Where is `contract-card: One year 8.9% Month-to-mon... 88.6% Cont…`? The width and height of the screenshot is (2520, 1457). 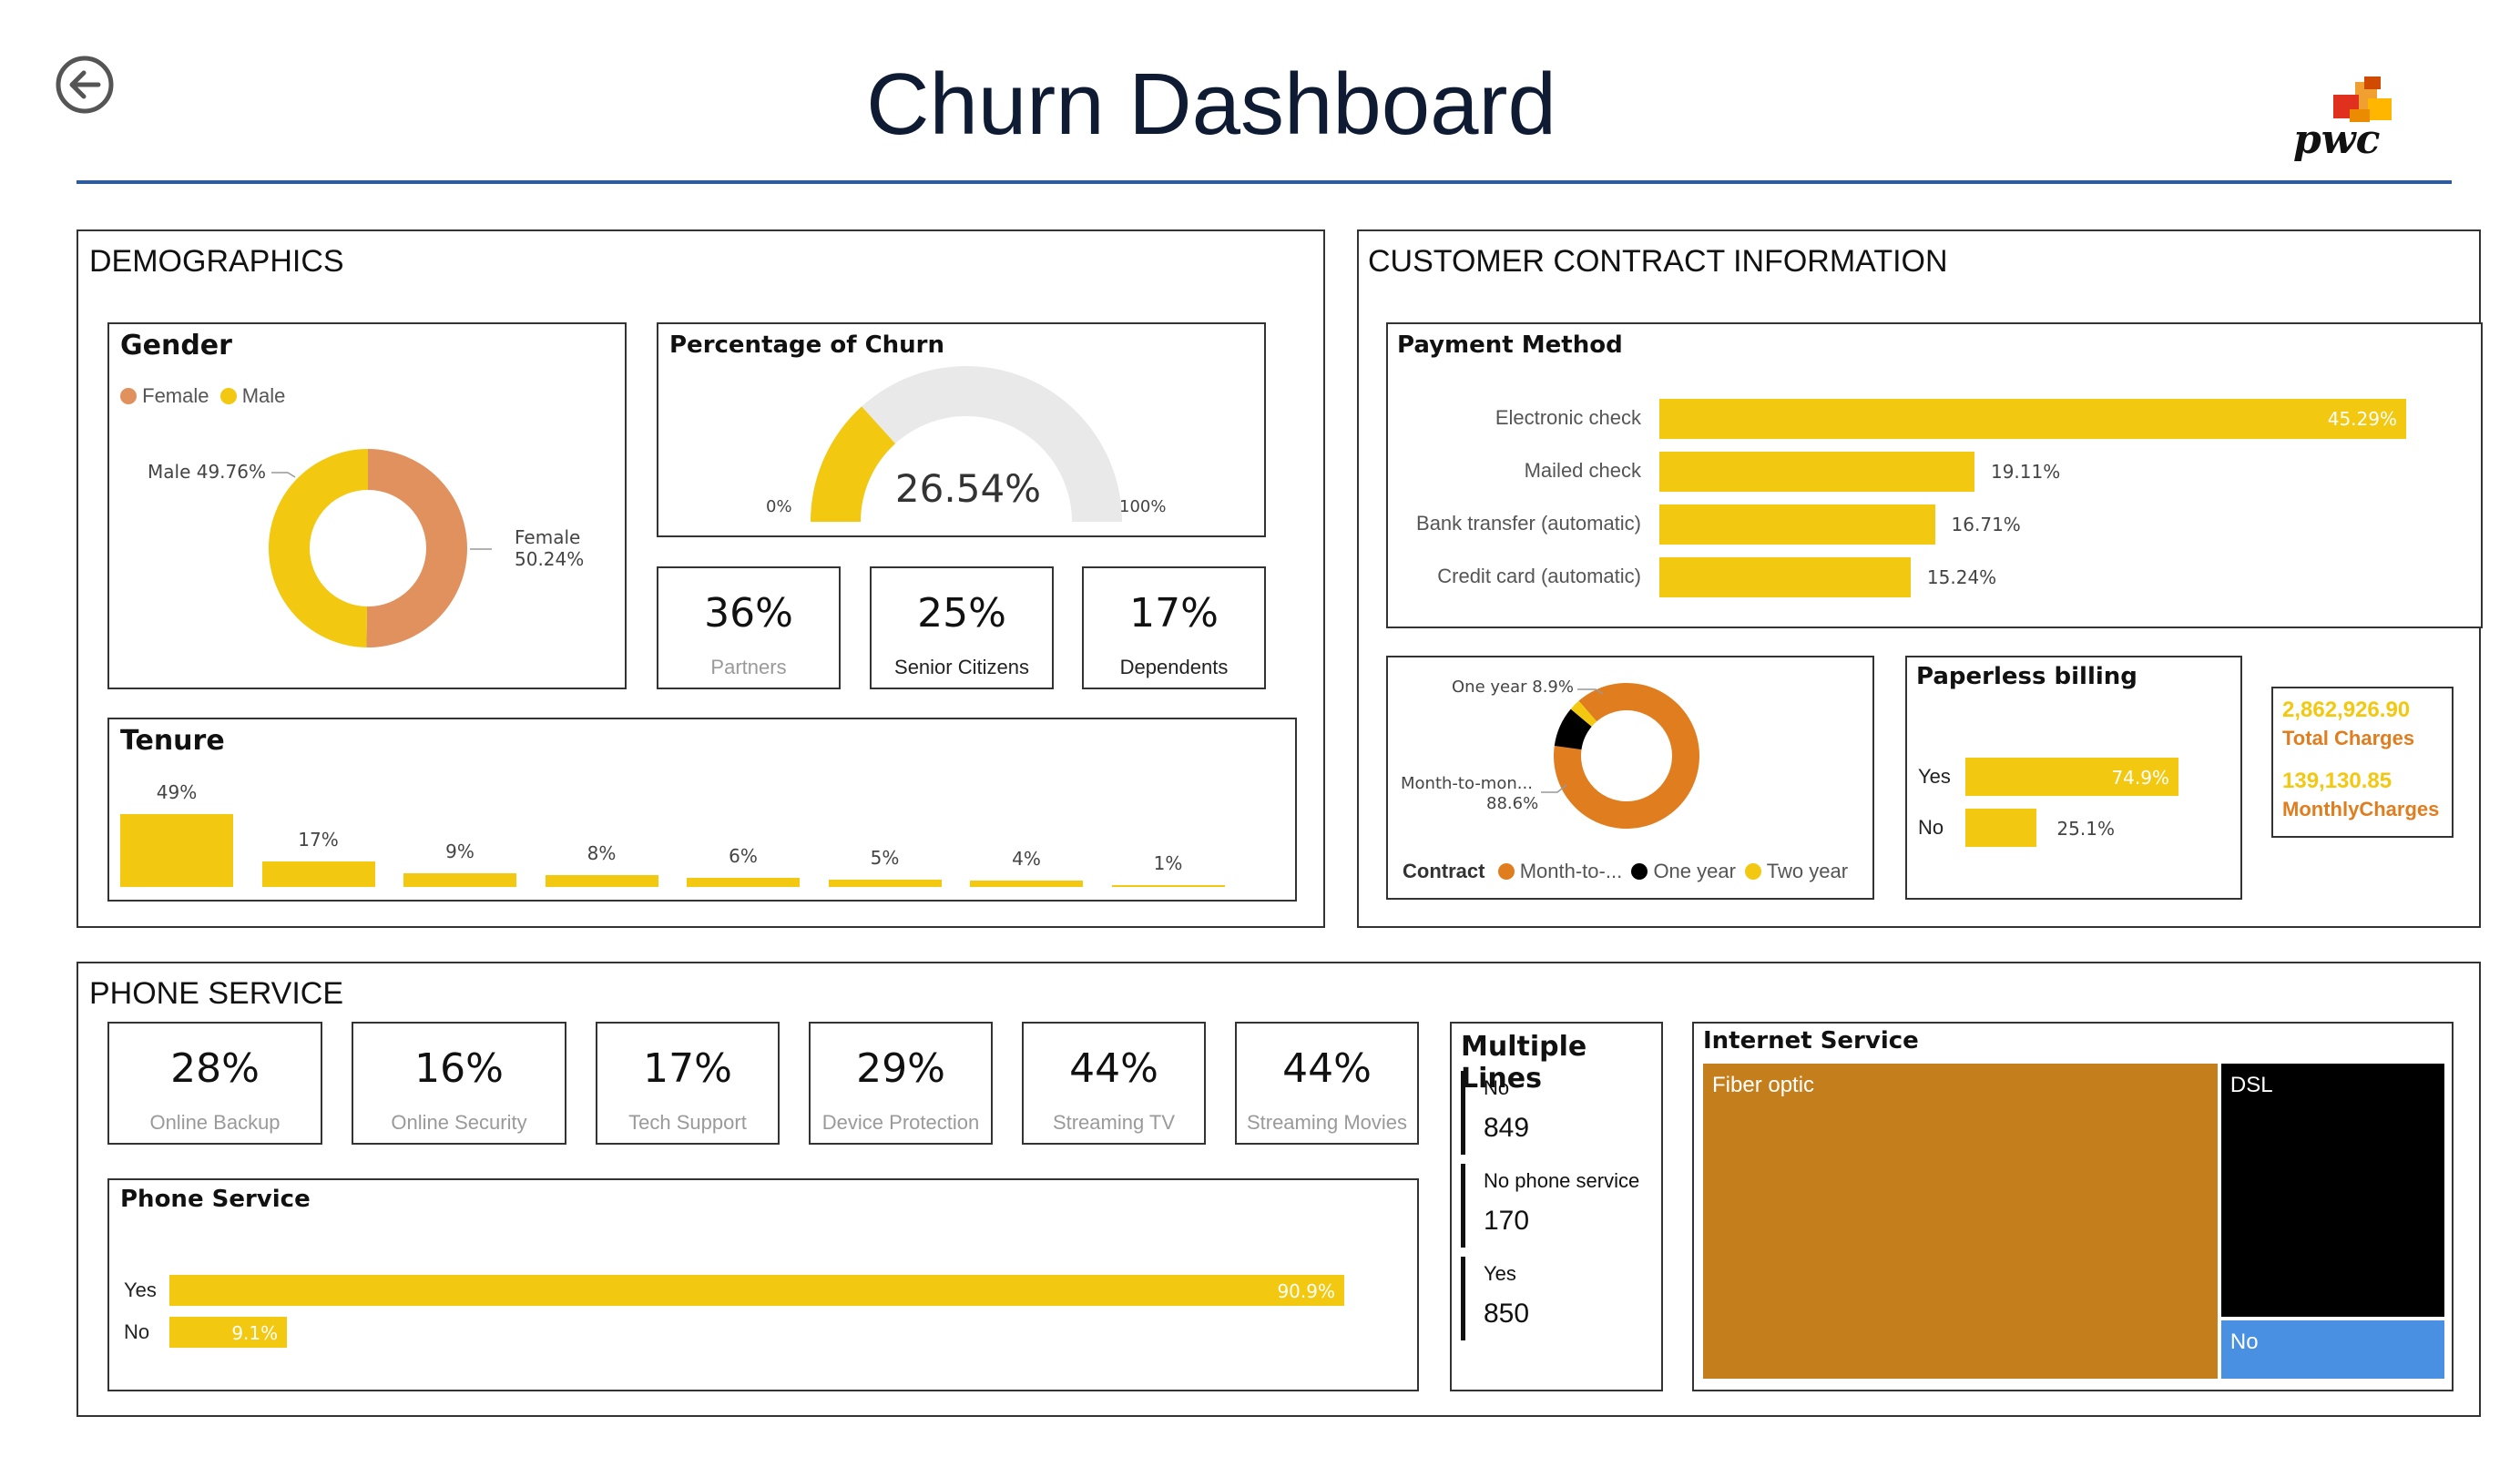
contract-card: One year 8.9% Month-to-mon... 88.6% Cont… is located at coordinates (1630, 778).